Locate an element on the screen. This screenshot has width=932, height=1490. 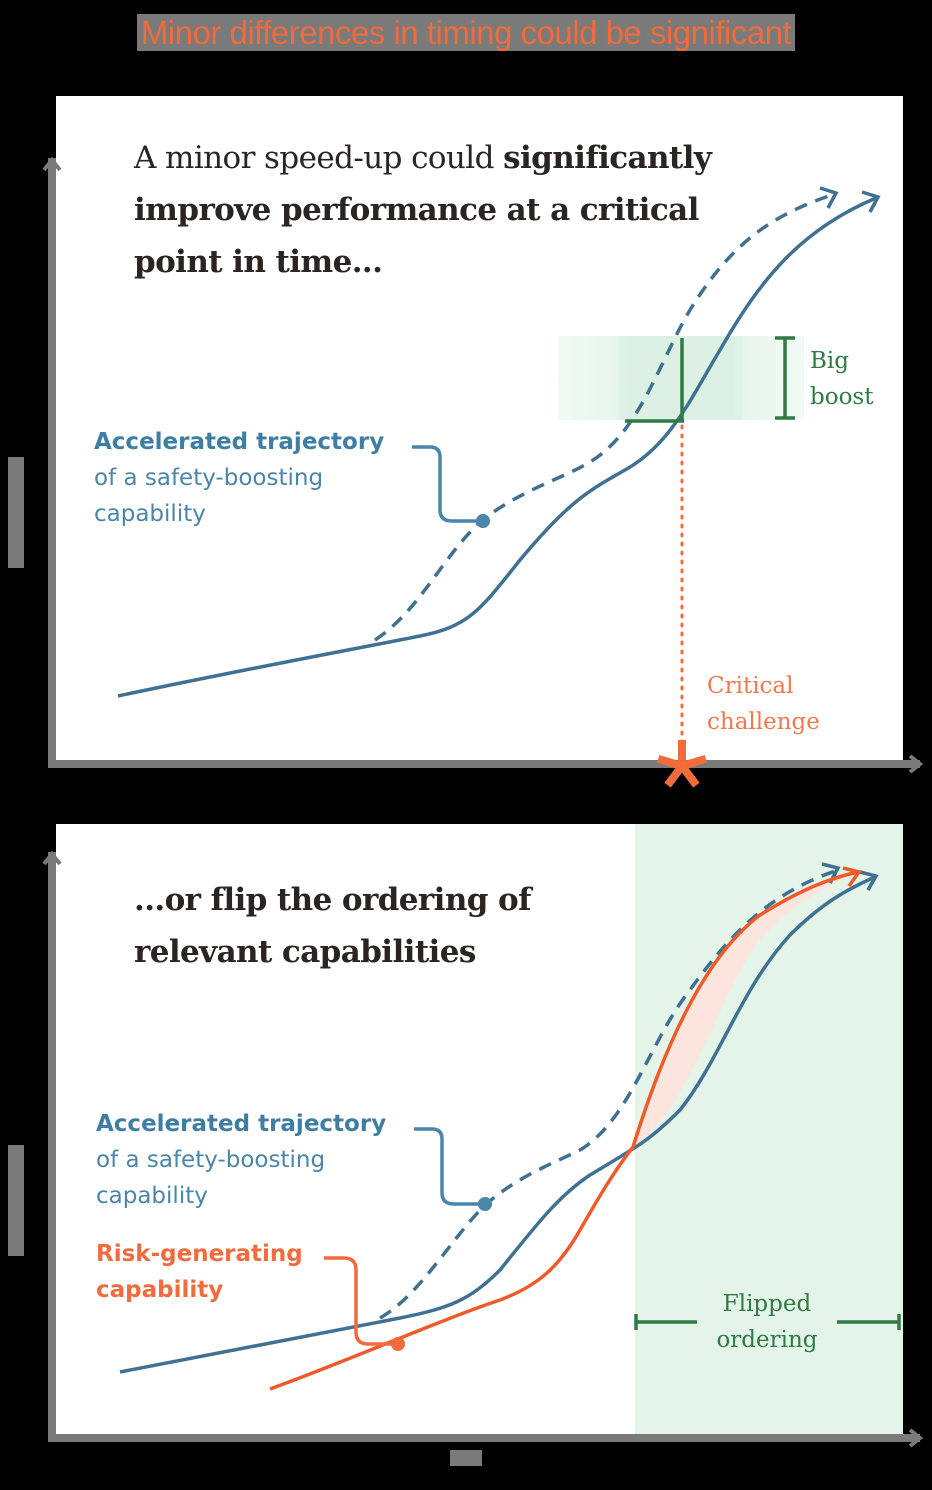
flipped-line2: ordering is located at coordinates (767, 1340).